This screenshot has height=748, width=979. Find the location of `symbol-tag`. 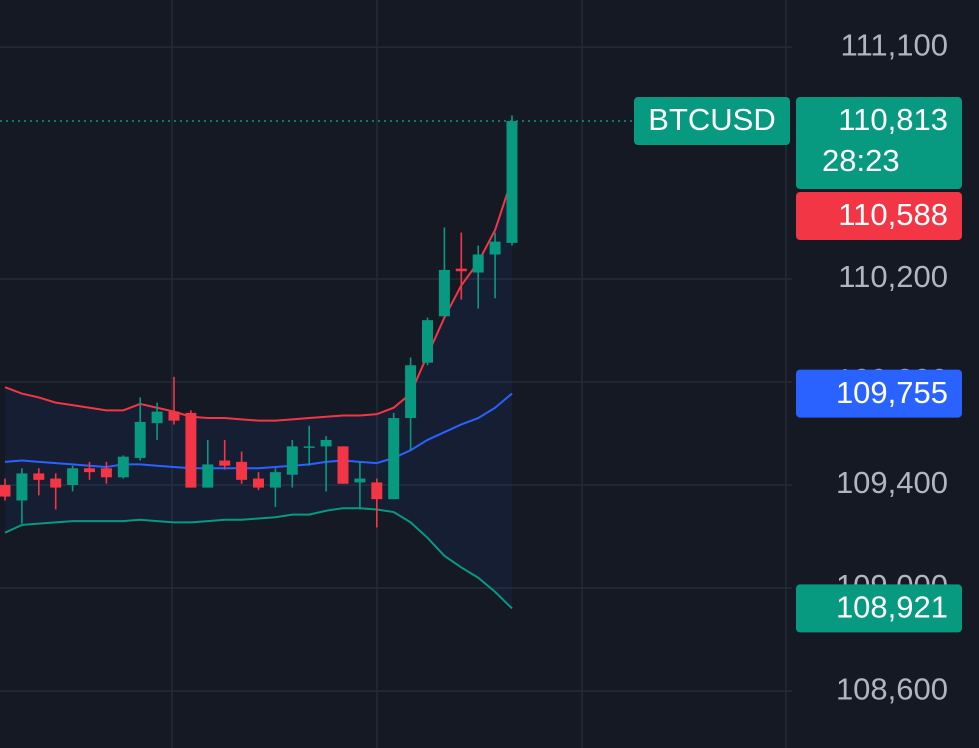

symbol-tag is located at coordinates (712, 121).